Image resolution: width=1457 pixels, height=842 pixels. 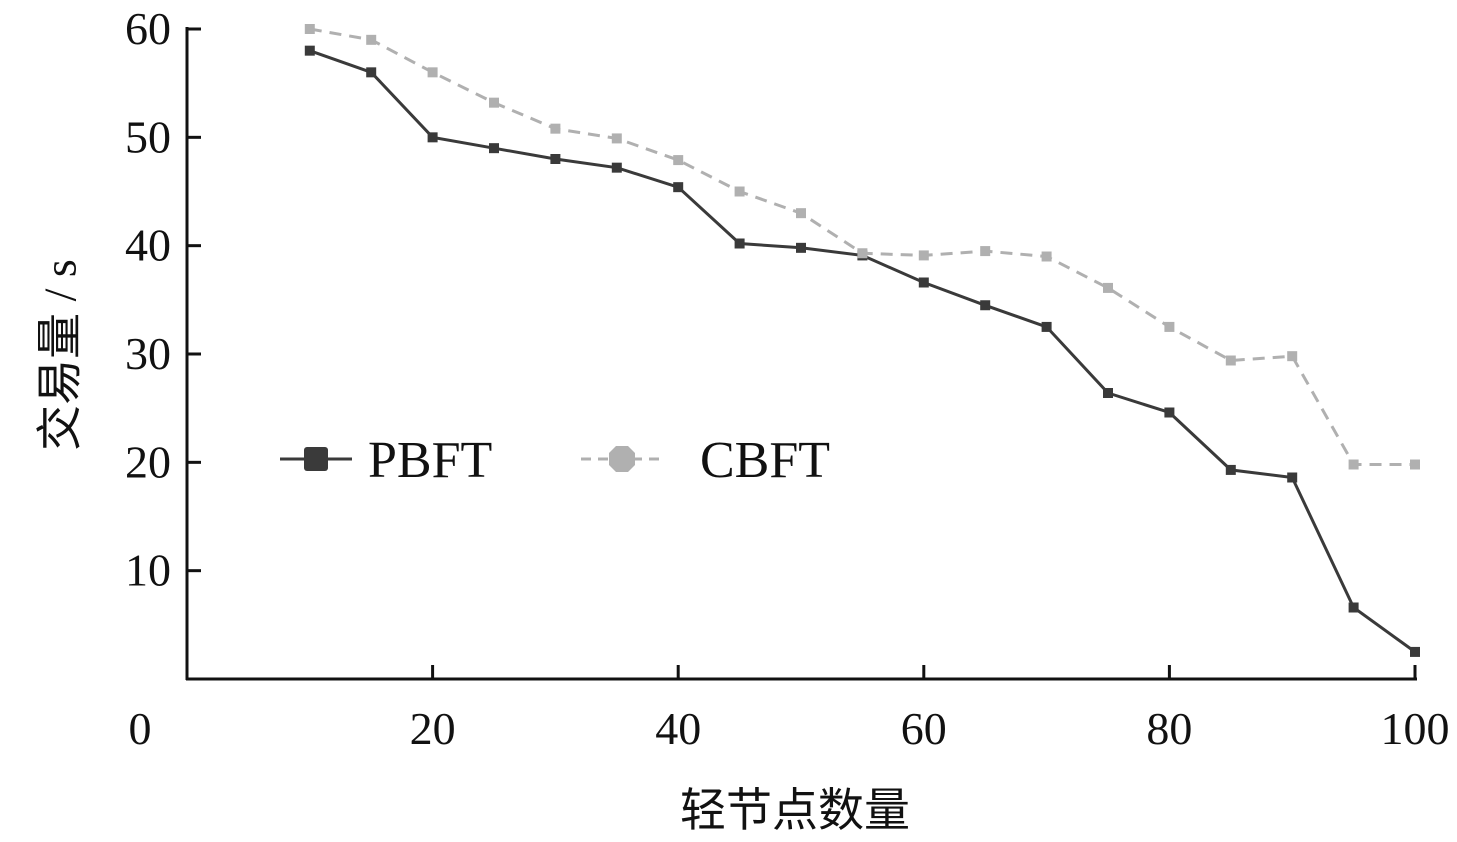 I want to click on legend-item-cbft: CBFT, so click(x=705, y=460).